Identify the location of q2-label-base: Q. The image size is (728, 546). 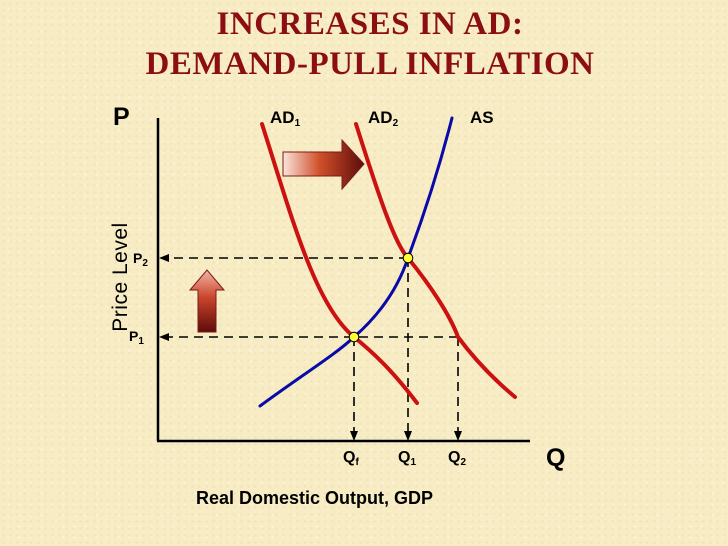
(454, 457).